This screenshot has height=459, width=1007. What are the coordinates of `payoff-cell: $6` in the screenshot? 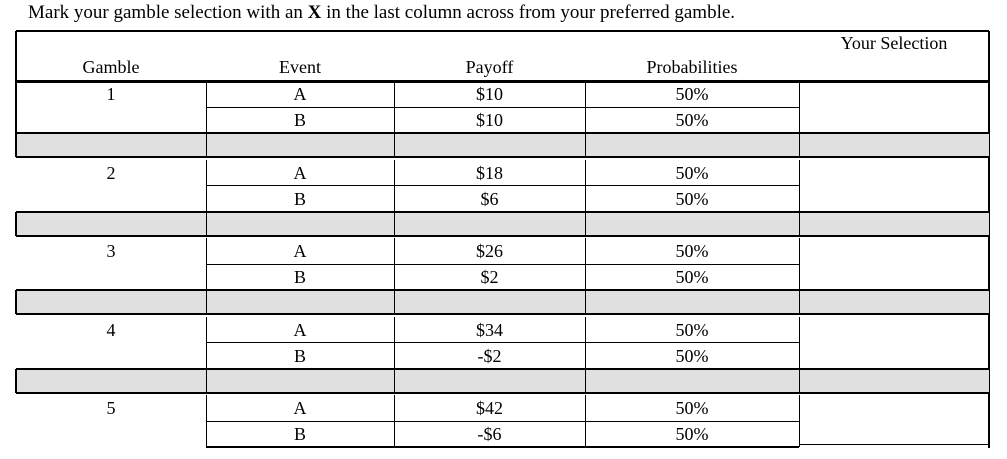 It's located at (489, 198).